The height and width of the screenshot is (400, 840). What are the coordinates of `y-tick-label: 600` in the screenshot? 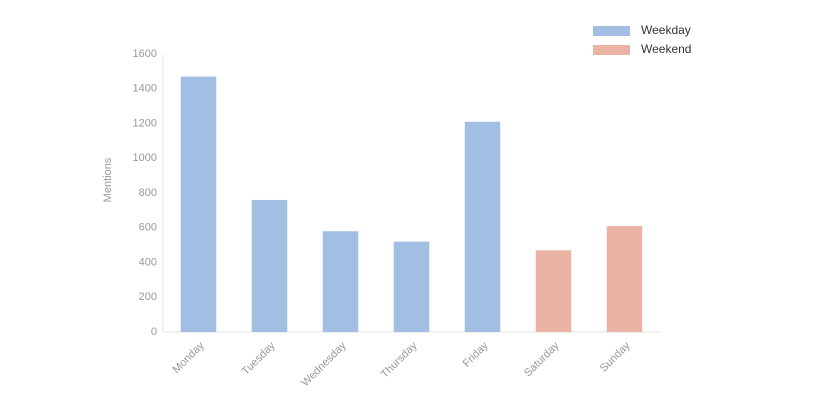 It's located at (148, 228).